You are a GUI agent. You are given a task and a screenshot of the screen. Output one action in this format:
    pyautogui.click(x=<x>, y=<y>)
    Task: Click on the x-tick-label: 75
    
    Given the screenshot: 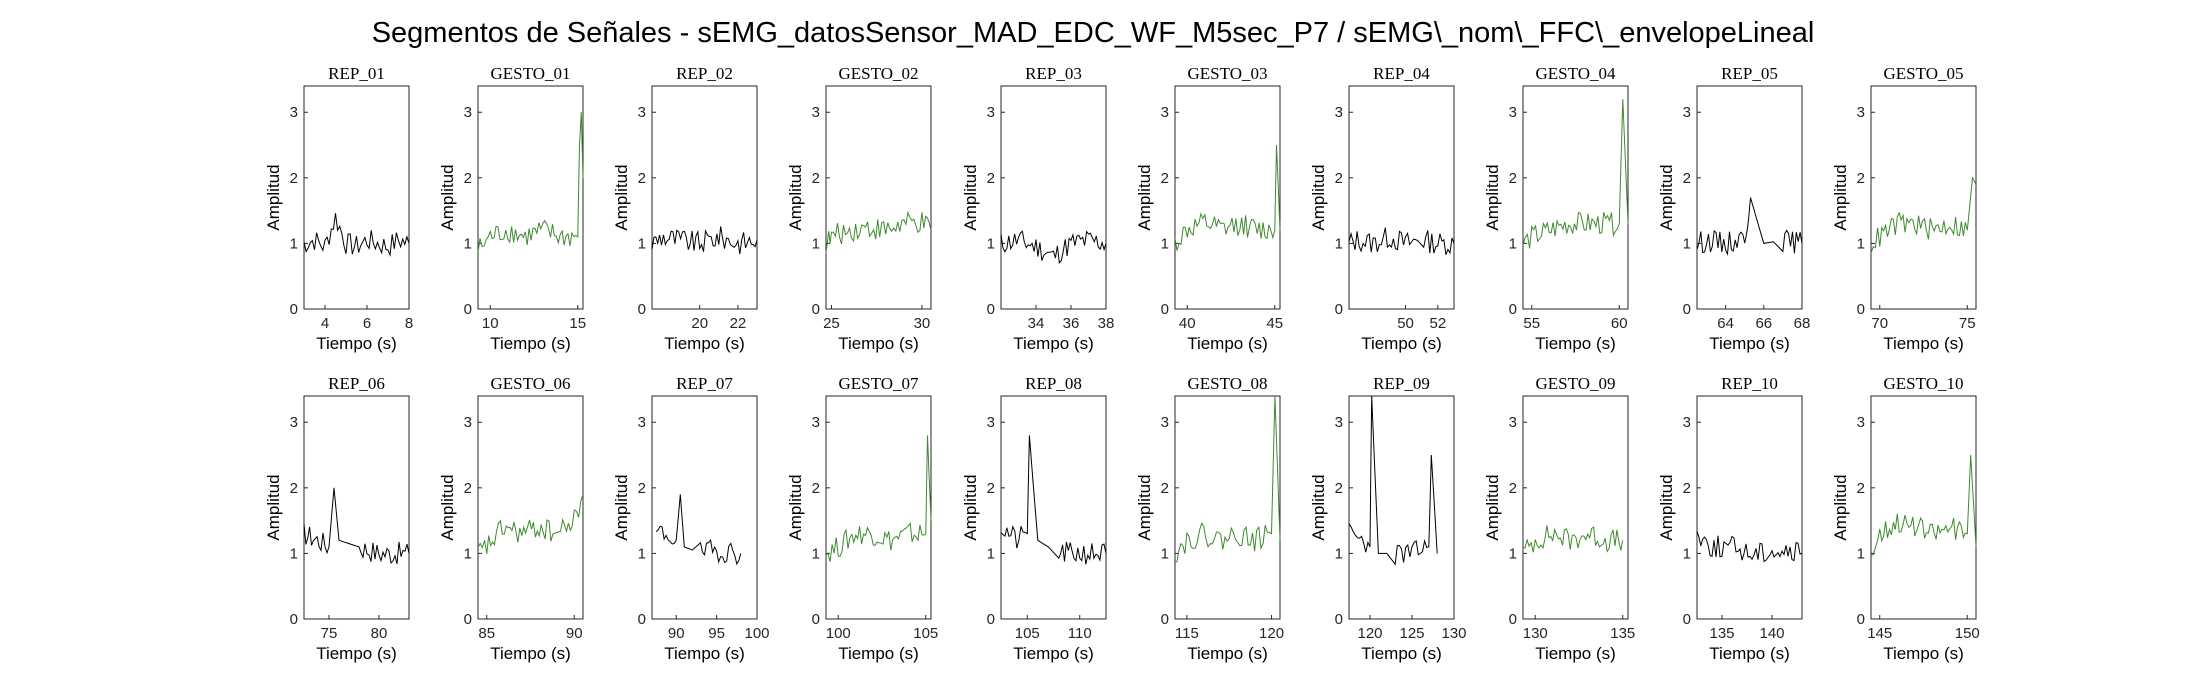 What is the action you would take?
    pyautogui.click(x=329, y=633)
    